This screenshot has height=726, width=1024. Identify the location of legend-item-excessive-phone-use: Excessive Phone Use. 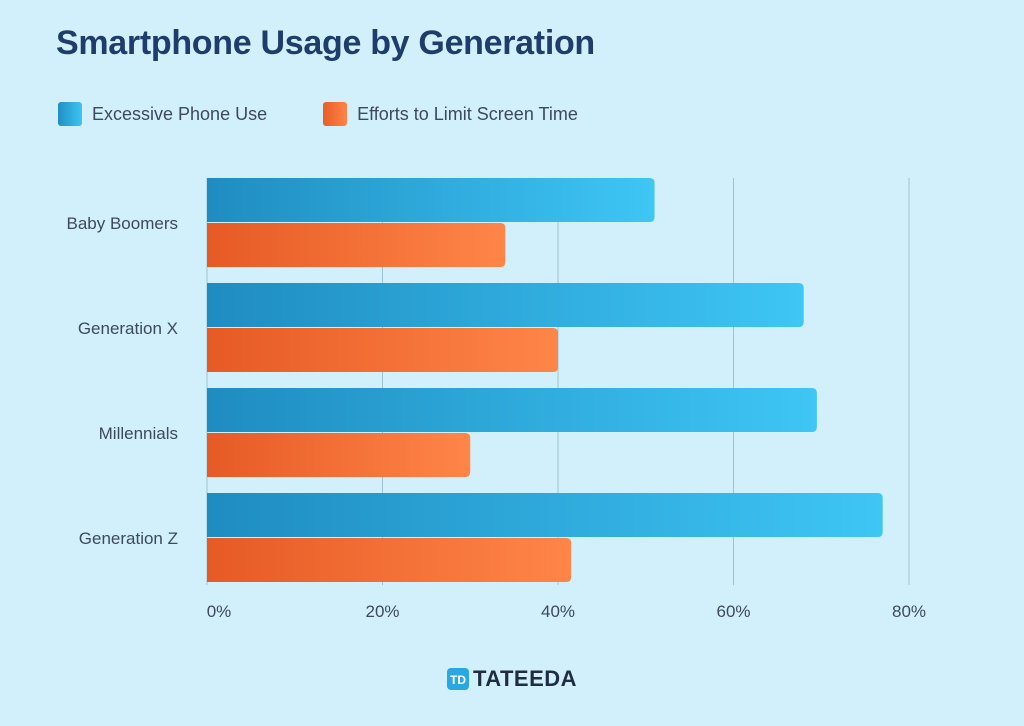
(162, 114).